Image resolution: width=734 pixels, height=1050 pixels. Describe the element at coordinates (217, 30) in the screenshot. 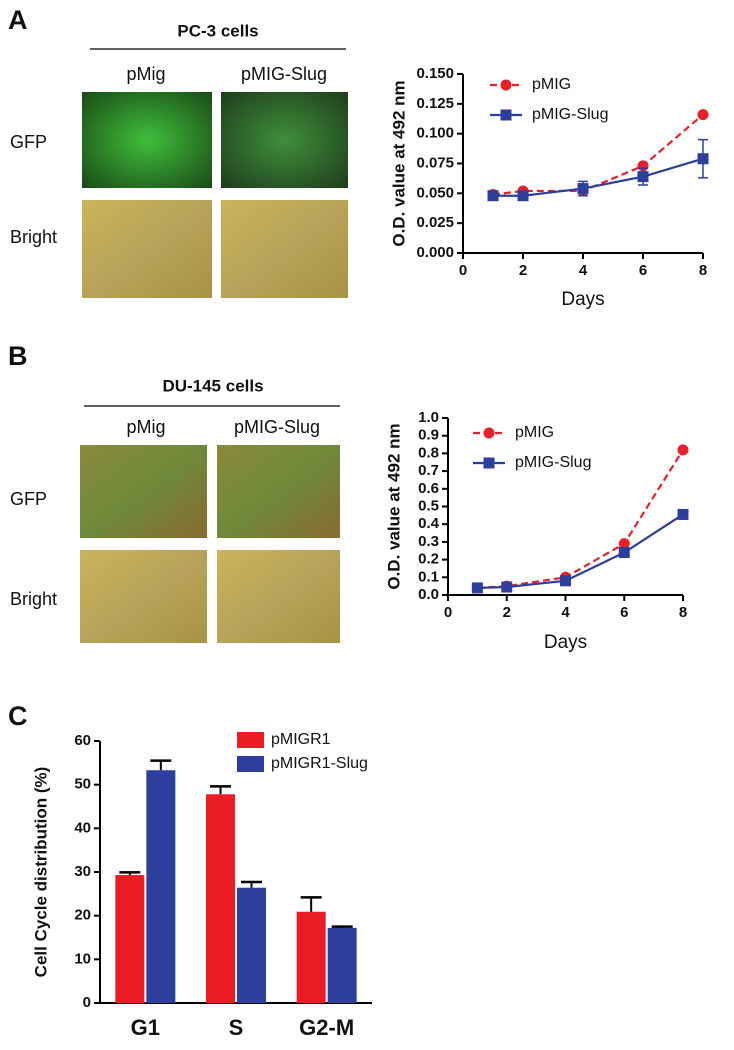

I see `panel-title: PC-3 cells` at that location.